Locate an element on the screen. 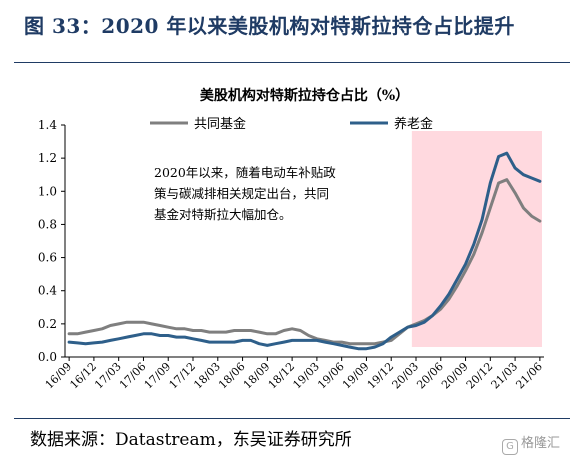 The image size is (584, 460). x-tick-label: 20/06 is located at coordinates (430, 376).